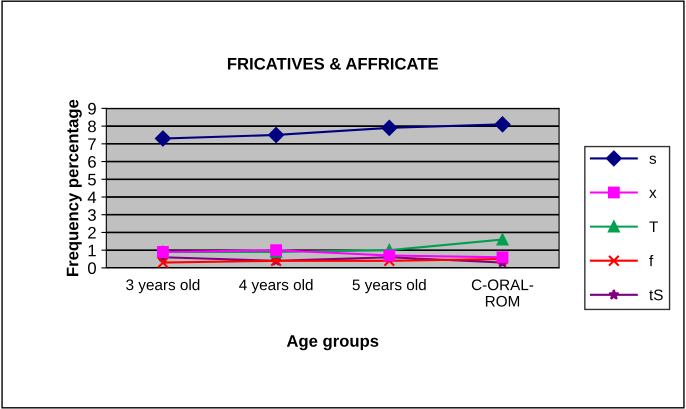 The height and width of the screenshot is (409, 686). What do you see at coordinates (92, 198) in the screenshot?
I see `y-tick-label: 4` at bounding box center [92, 198].